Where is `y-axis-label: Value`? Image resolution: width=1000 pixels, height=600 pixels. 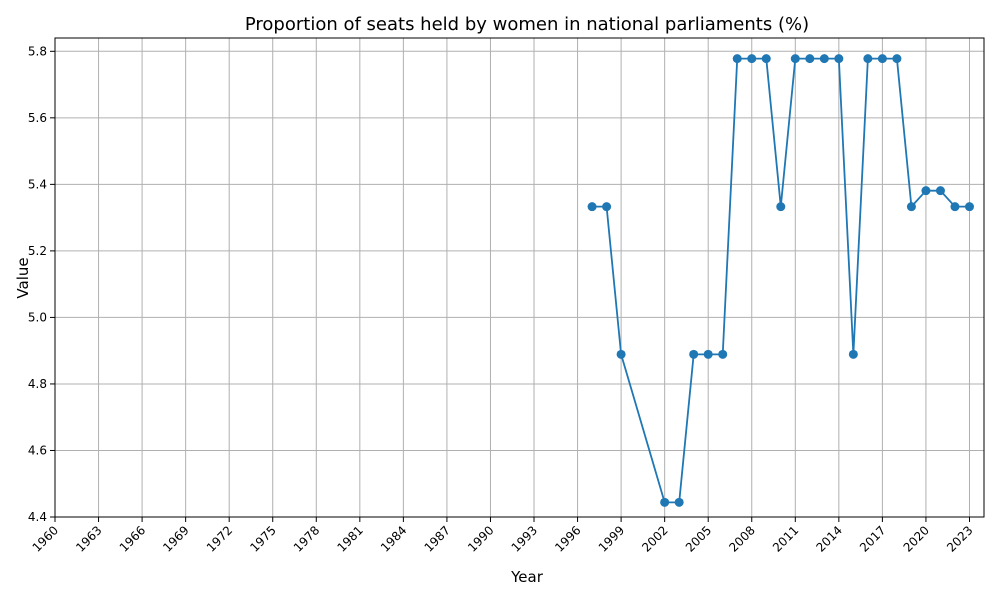 y-axis-label: Value is located at coordinates (23, 277).